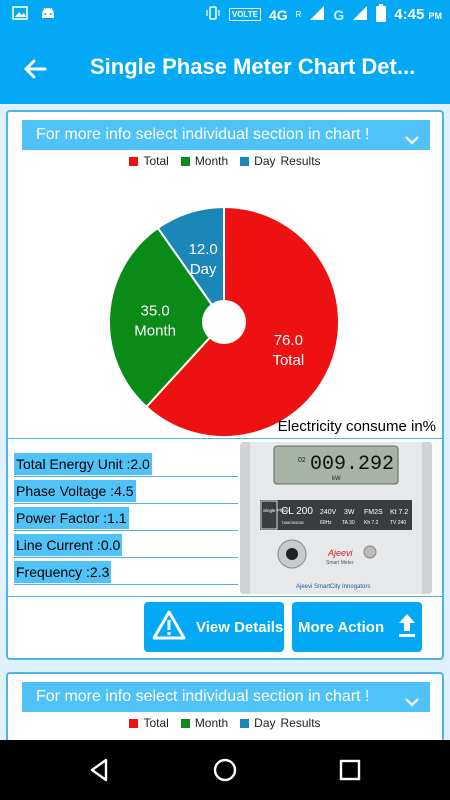  What do you see at coordinates (288, 340) in the screenshot?
I see `pie-value-label: 76.0` at bounding box center [288, 340].